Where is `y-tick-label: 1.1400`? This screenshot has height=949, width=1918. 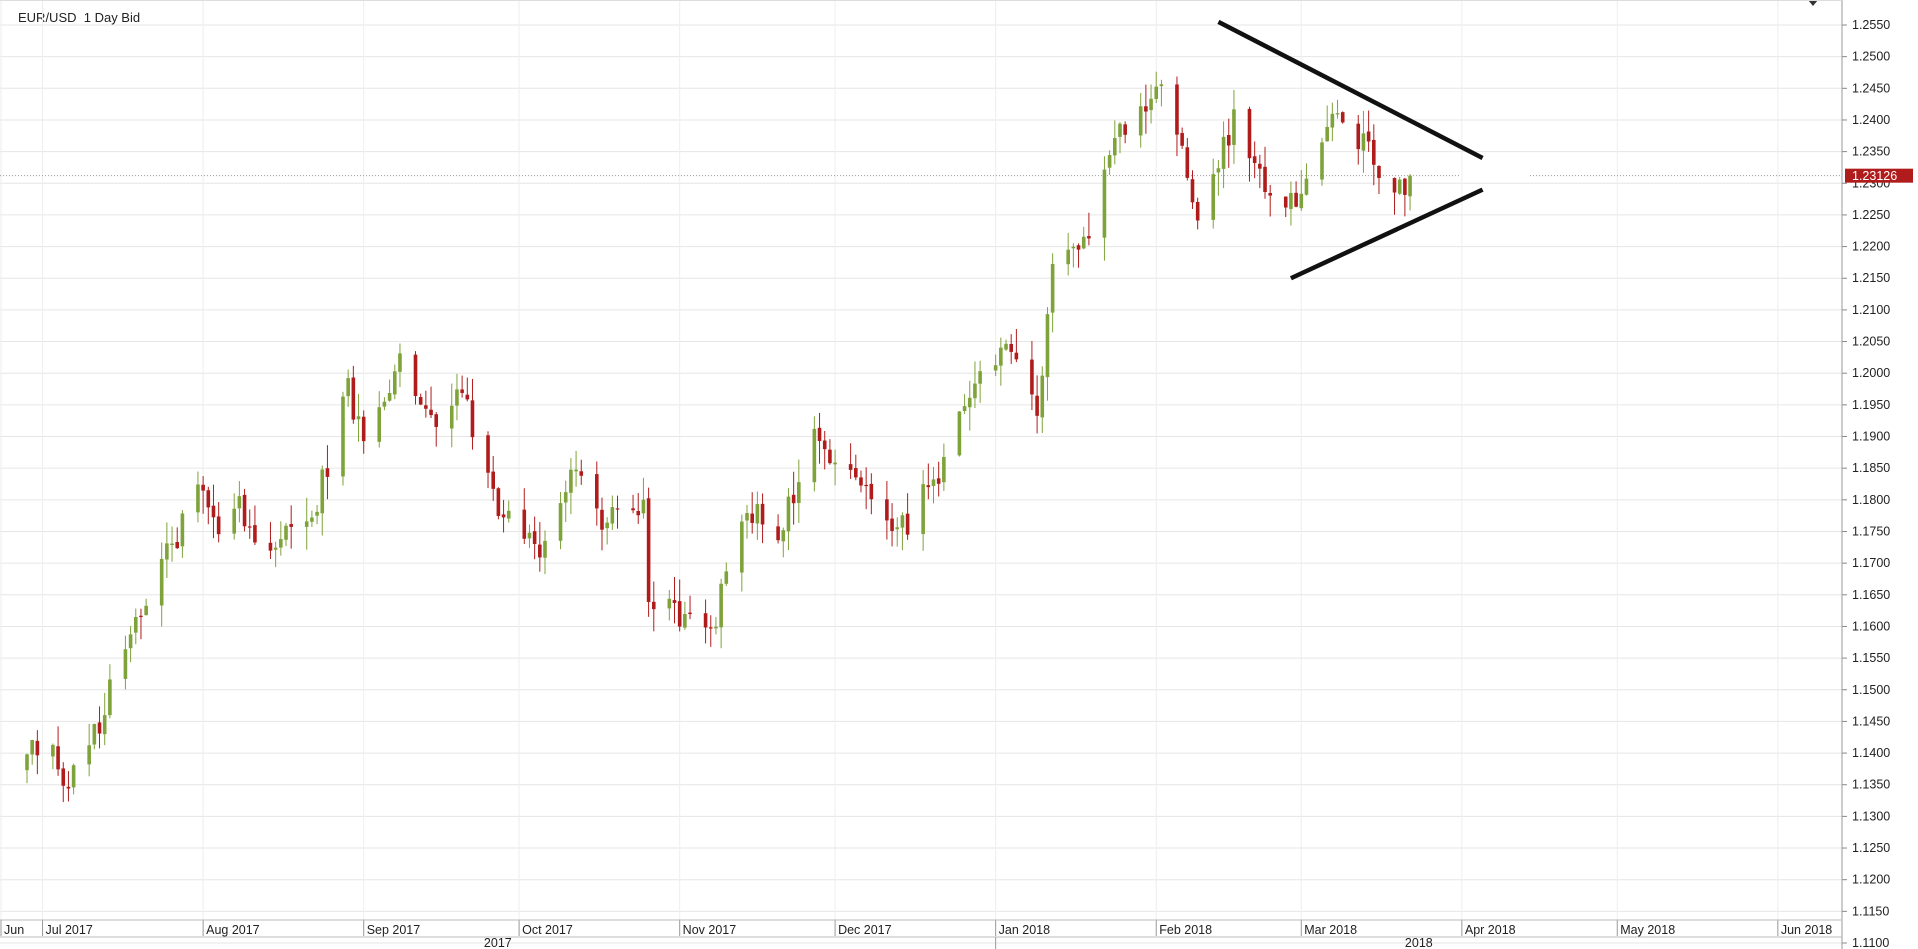
y-tick-label: 1.1400 is located at coordinates (1871, 753).